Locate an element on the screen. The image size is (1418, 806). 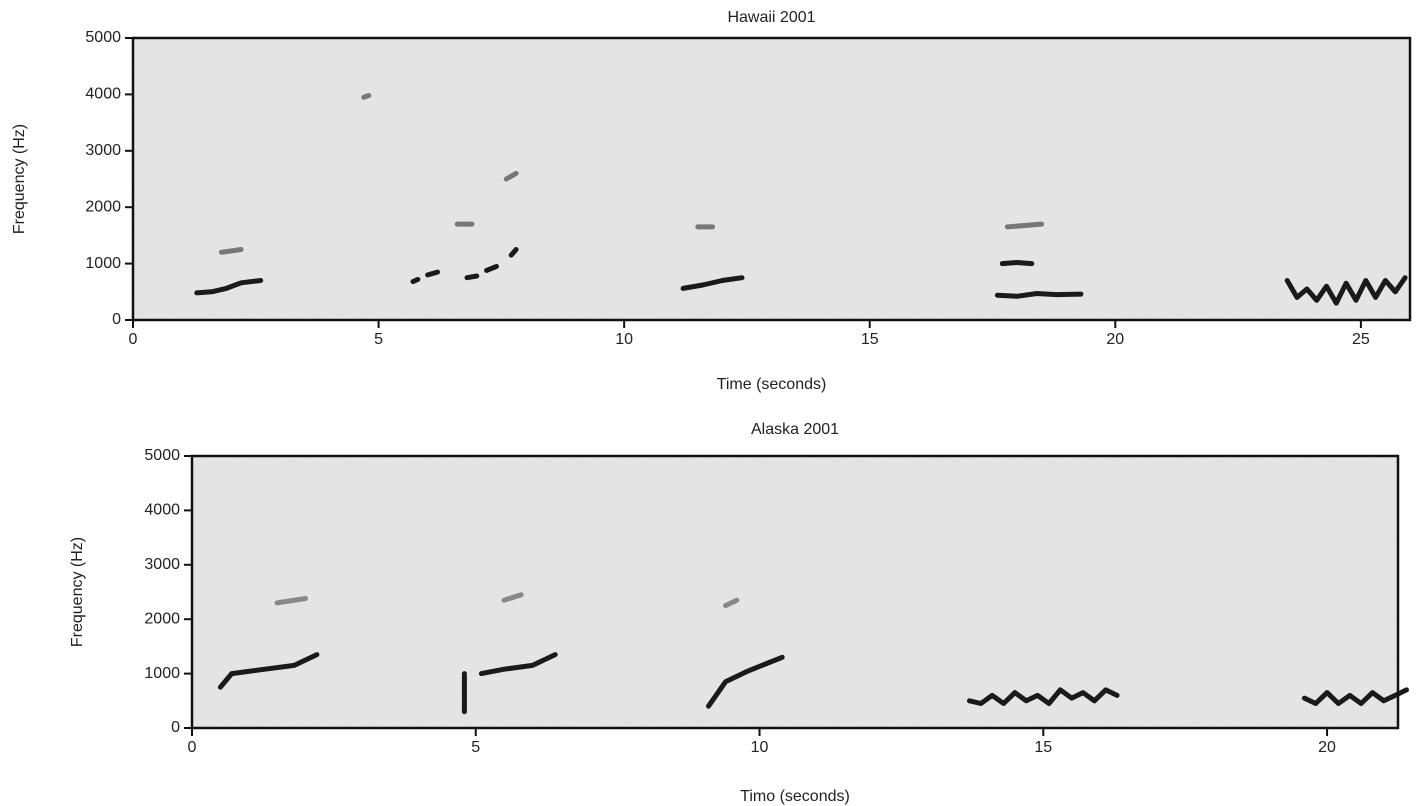
x-axis-label: Time (seconds) is located at coordinates (772, 384).